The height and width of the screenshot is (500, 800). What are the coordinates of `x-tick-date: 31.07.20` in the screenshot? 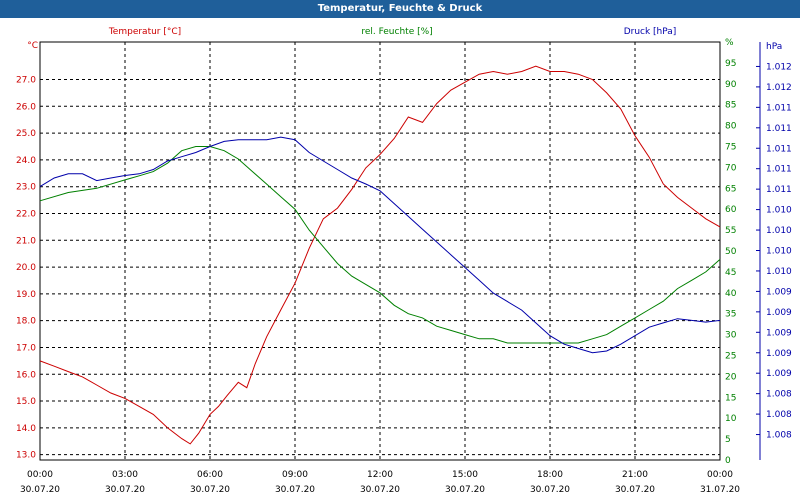 It's located at (720, 490).